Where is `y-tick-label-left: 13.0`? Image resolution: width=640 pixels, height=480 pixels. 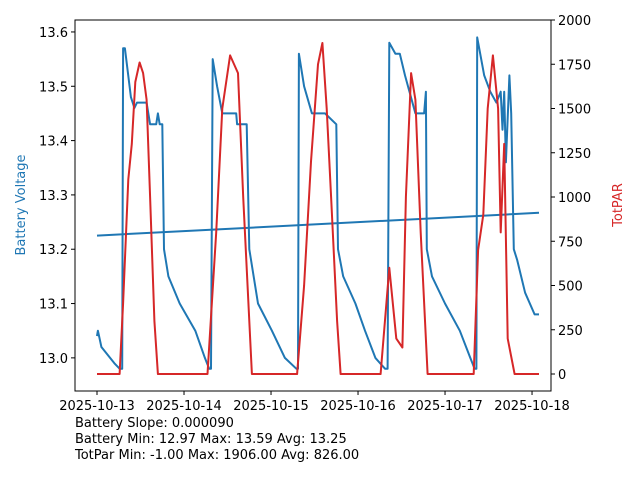 y-tick-label-left: 13.0 is located at coordinates (53, 359).